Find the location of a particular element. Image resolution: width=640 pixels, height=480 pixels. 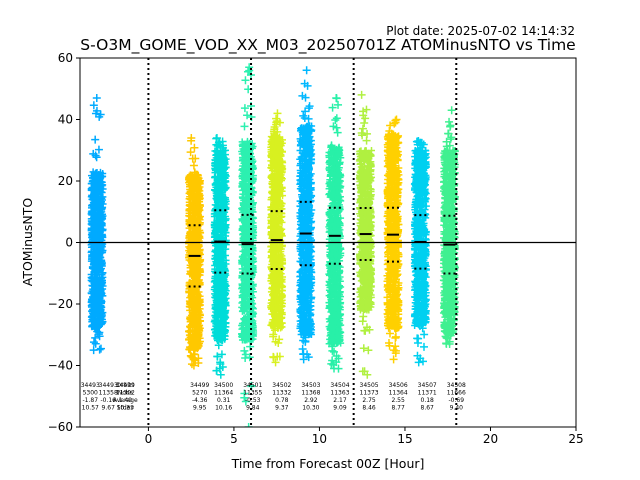

plot-date: Plot date: 2025-07-02 14:14:32 is located at coordinates (480, 31).